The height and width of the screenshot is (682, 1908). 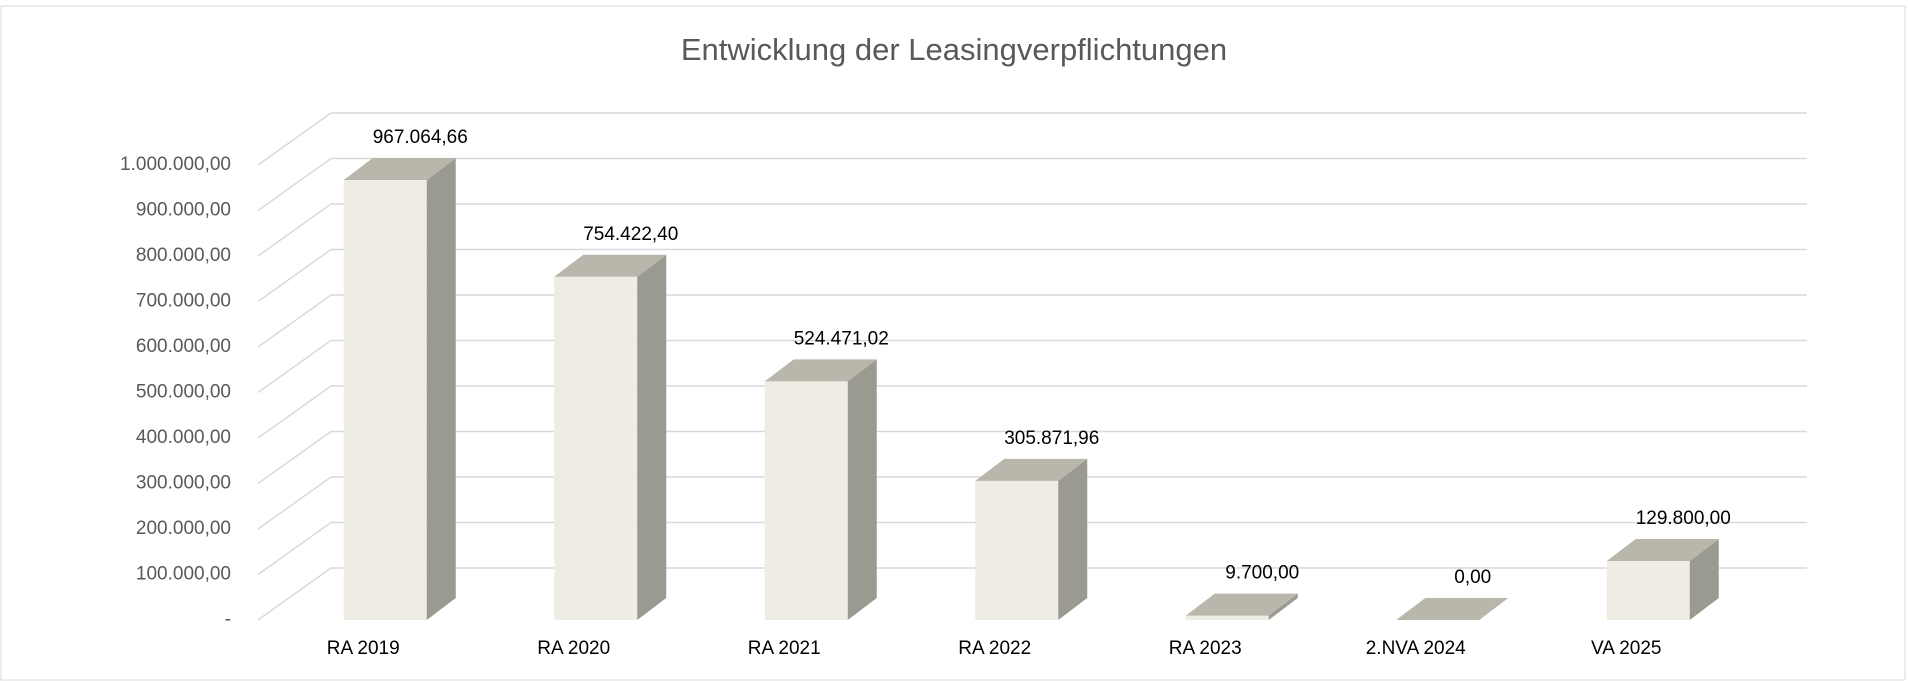 I want to click on data-label: 305.871,96, so click(x=1051, y=438).